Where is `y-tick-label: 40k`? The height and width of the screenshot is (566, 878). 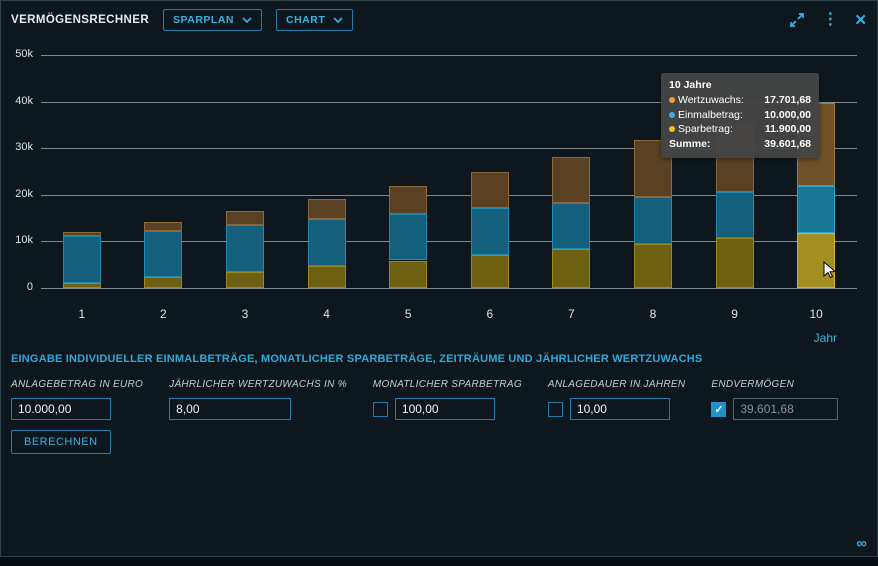 y-tick-label: 40k is located at coordinates (24, 100).